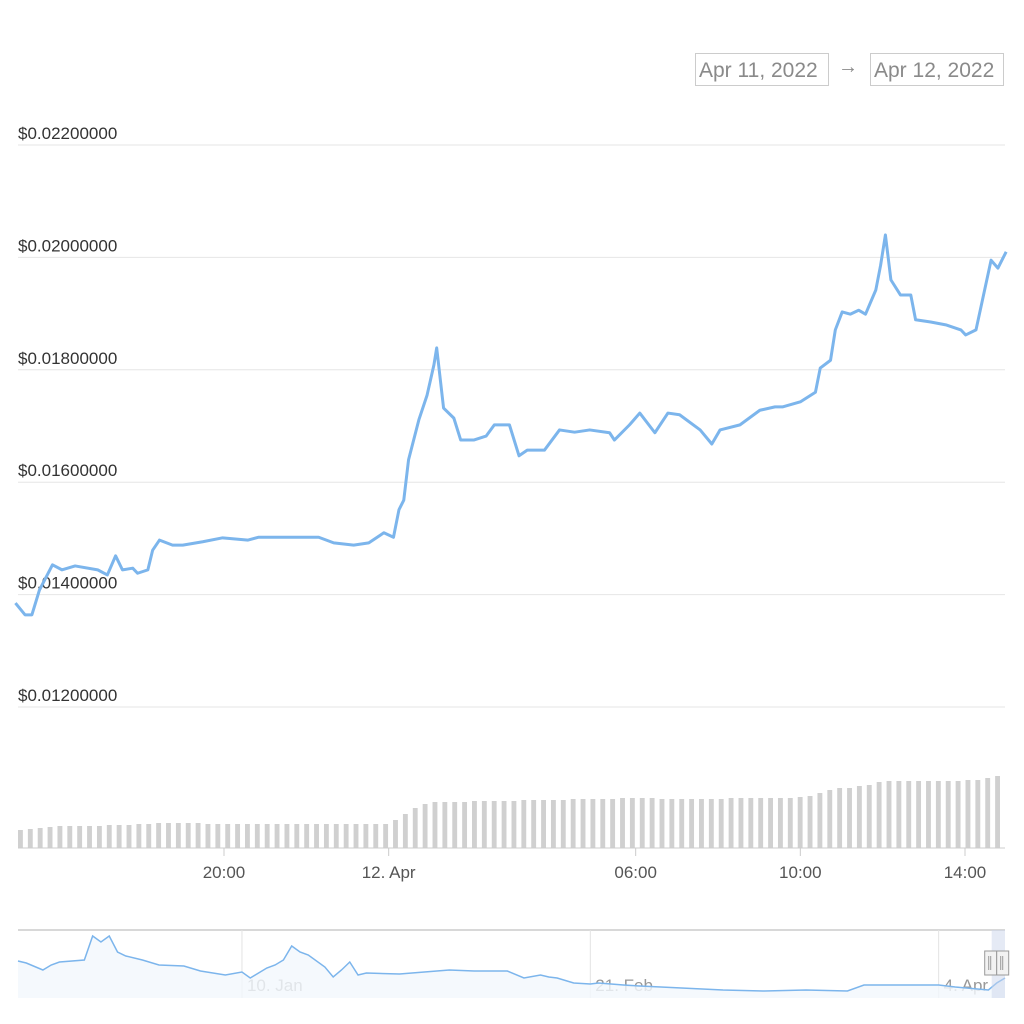 The width and height of the screenshot is (1024, 1024). I want to click on y-tick-label: $0.01600000, so click(67, 470).